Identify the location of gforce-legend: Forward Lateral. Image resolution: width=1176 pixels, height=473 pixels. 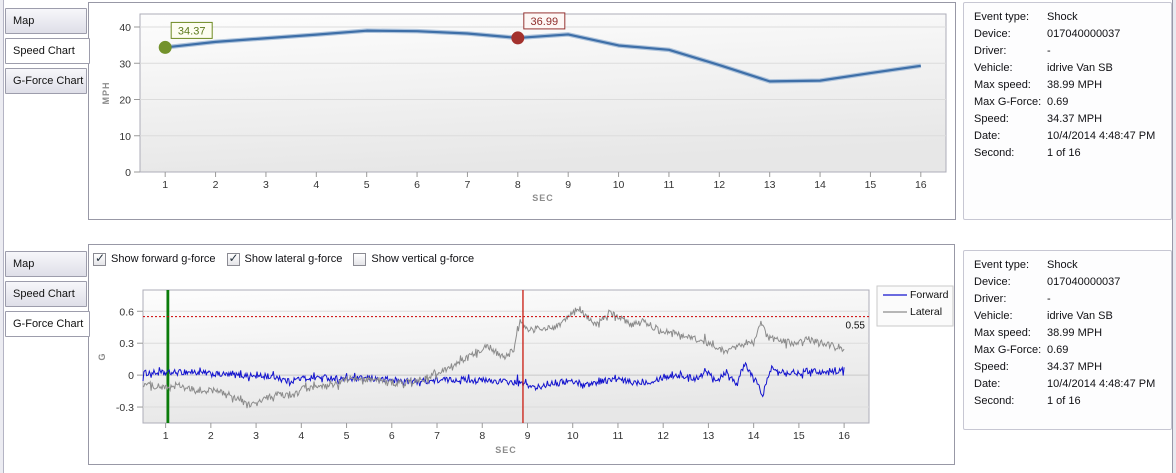
(915, 306).